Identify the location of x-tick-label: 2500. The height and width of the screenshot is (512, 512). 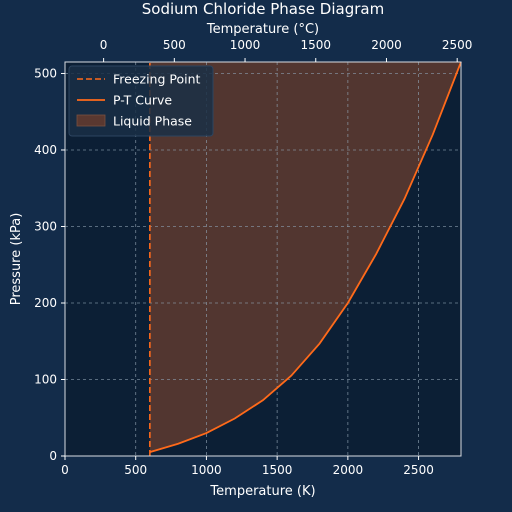
(418, 470).